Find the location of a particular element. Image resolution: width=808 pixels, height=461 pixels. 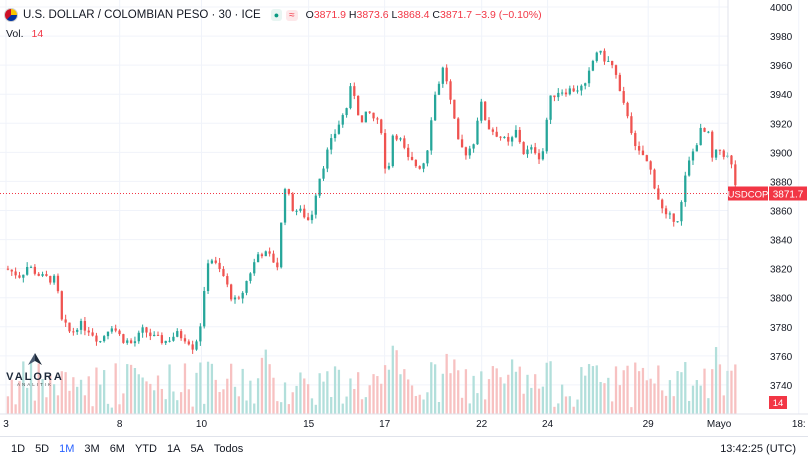

compare-icon: ≈ is located at coordinates (292, 15).